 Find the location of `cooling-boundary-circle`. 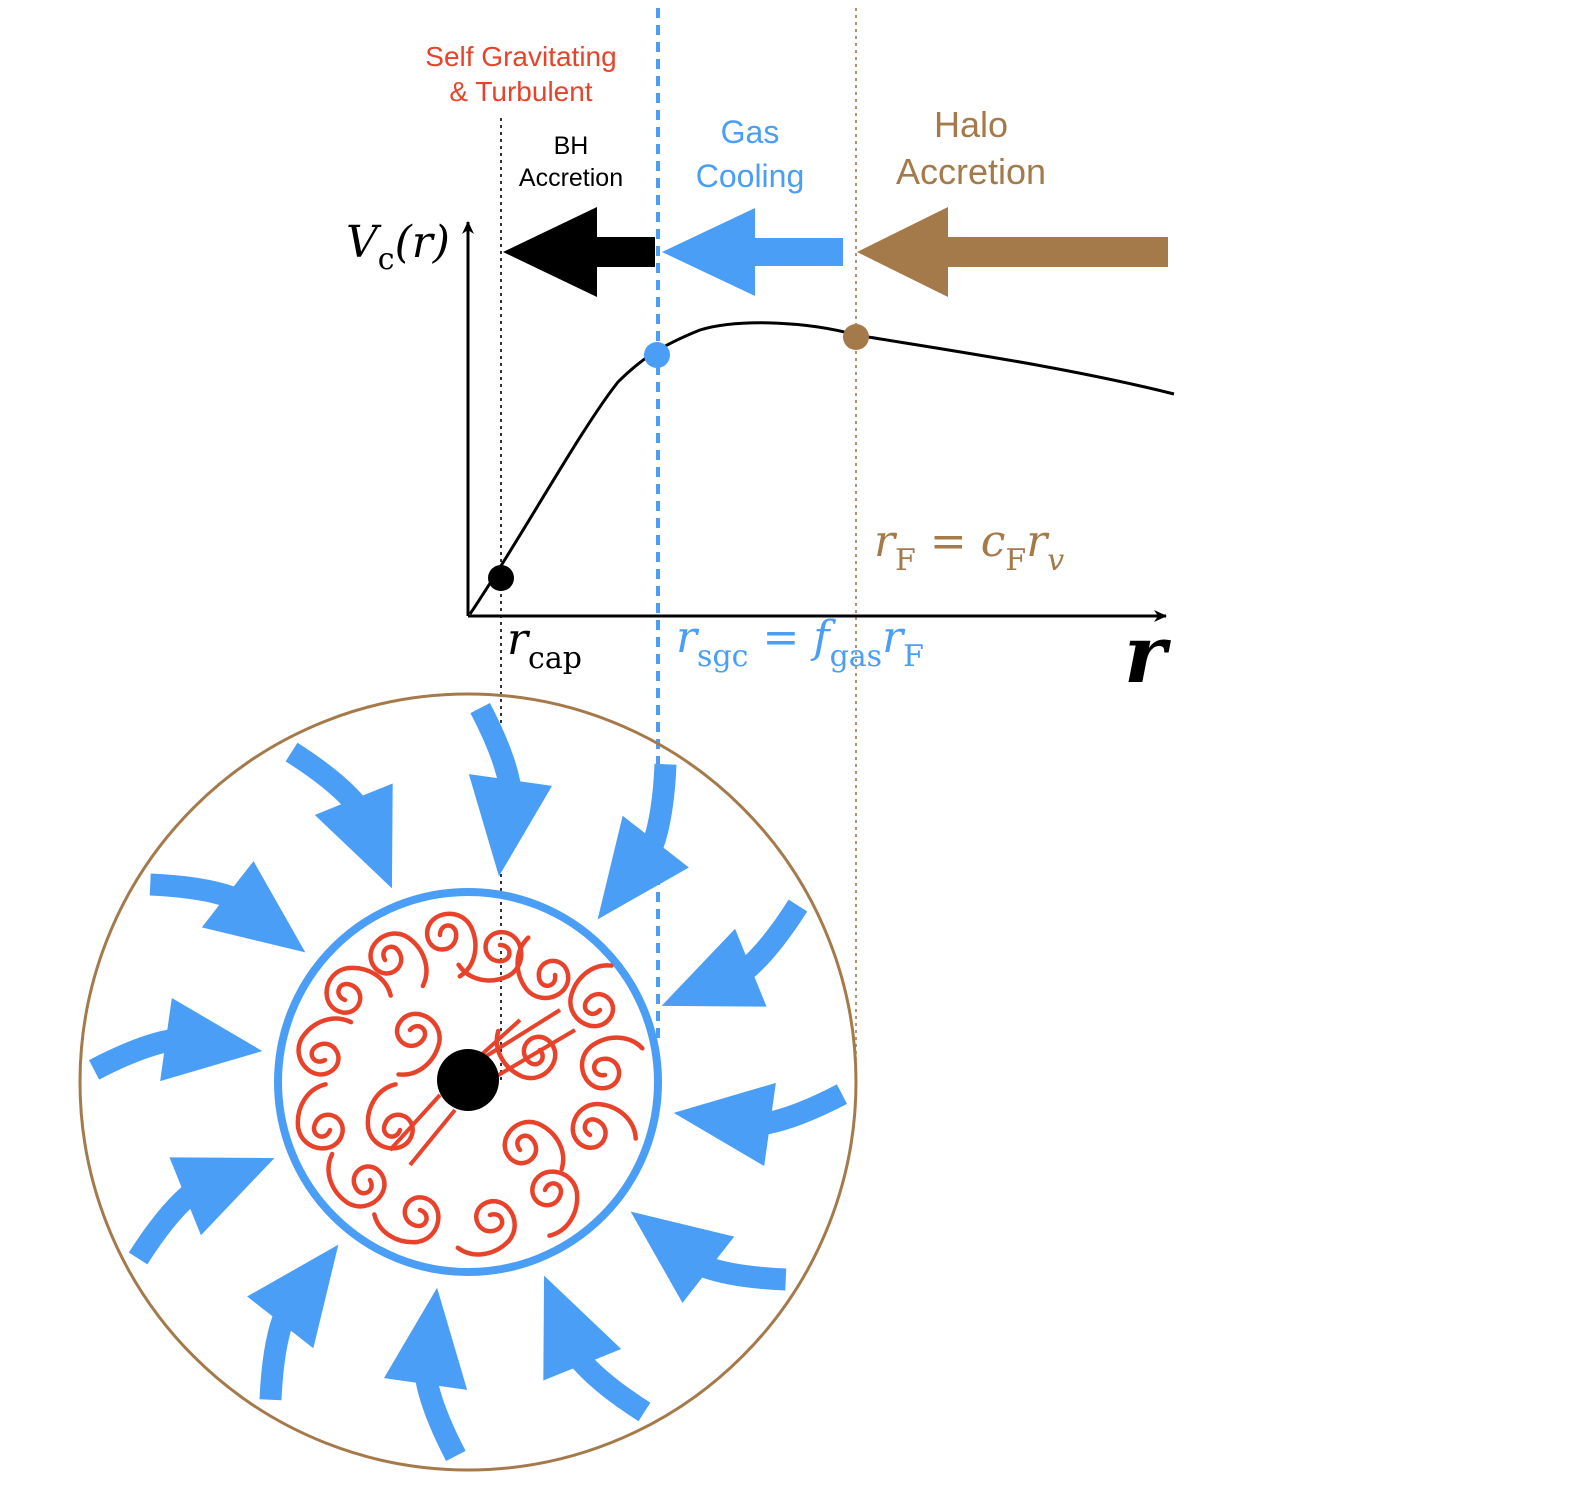

cooling-boundary-circle is located at coordinates (468, 1082).